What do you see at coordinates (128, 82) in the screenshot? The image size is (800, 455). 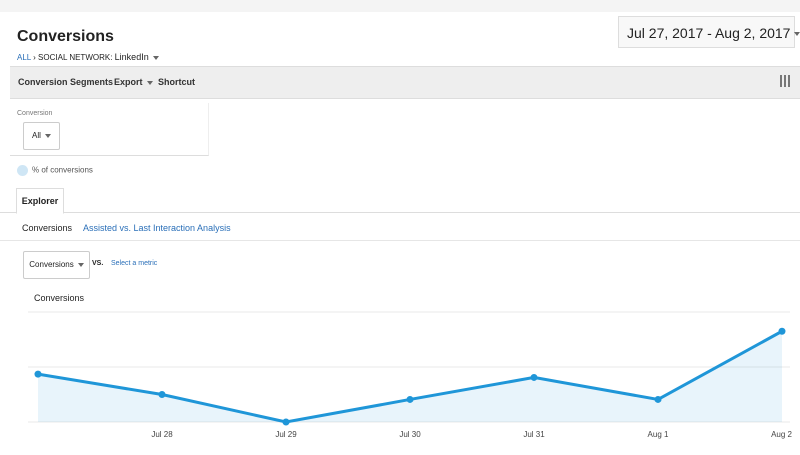 I see `button-text: Export` at bounding box center [128, 82].